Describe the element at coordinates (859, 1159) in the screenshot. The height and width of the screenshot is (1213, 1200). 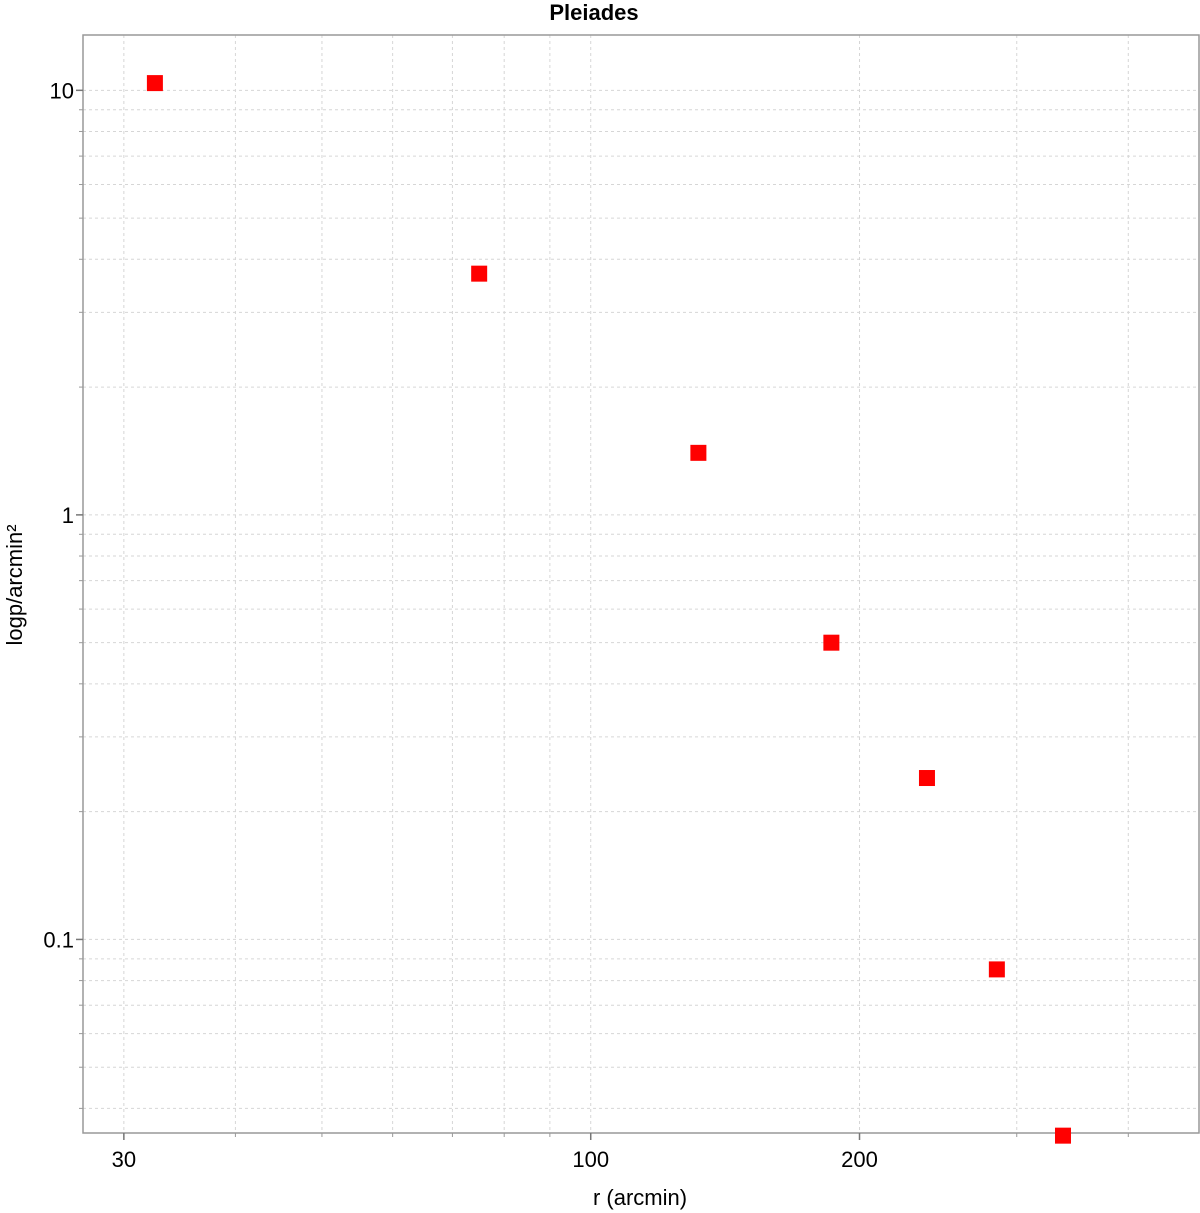
I see `x-tick-label: 200` at that location.